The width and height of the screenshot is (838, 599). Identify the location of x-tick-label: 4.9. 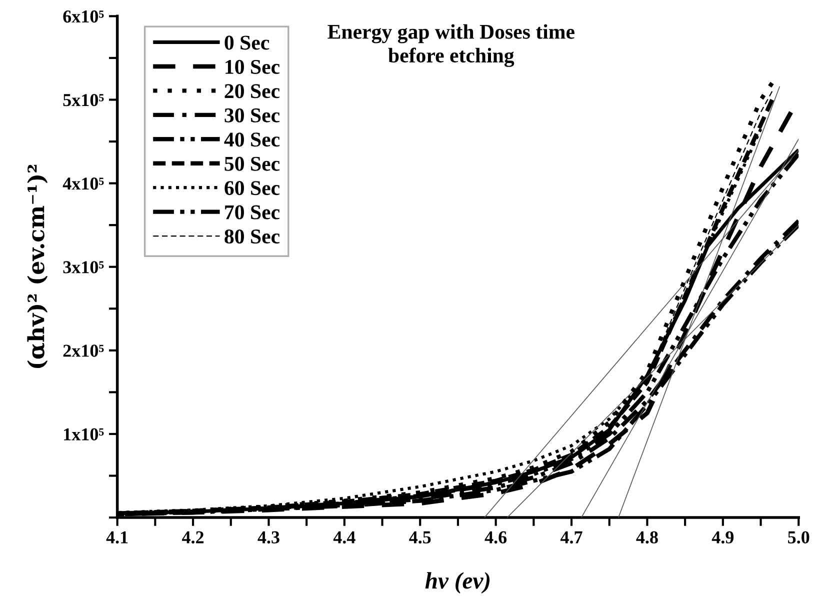
(723, 537).